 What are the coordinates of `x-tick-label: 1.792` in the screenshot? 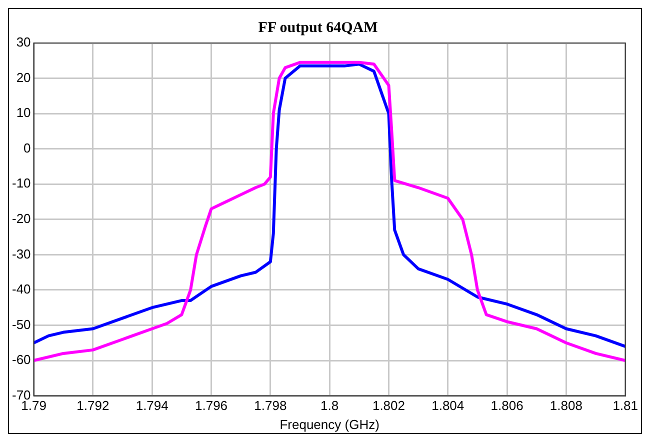 It's located at (93, 406).